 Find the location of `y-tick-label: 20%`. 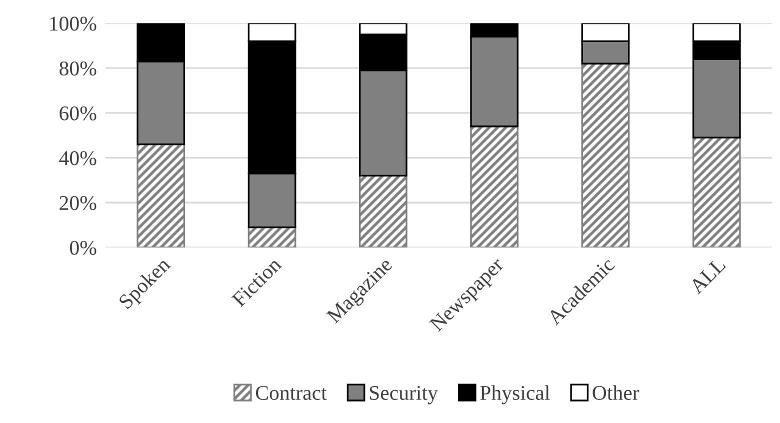

y-tick-label: 20% is located at coordinates (78, 203).